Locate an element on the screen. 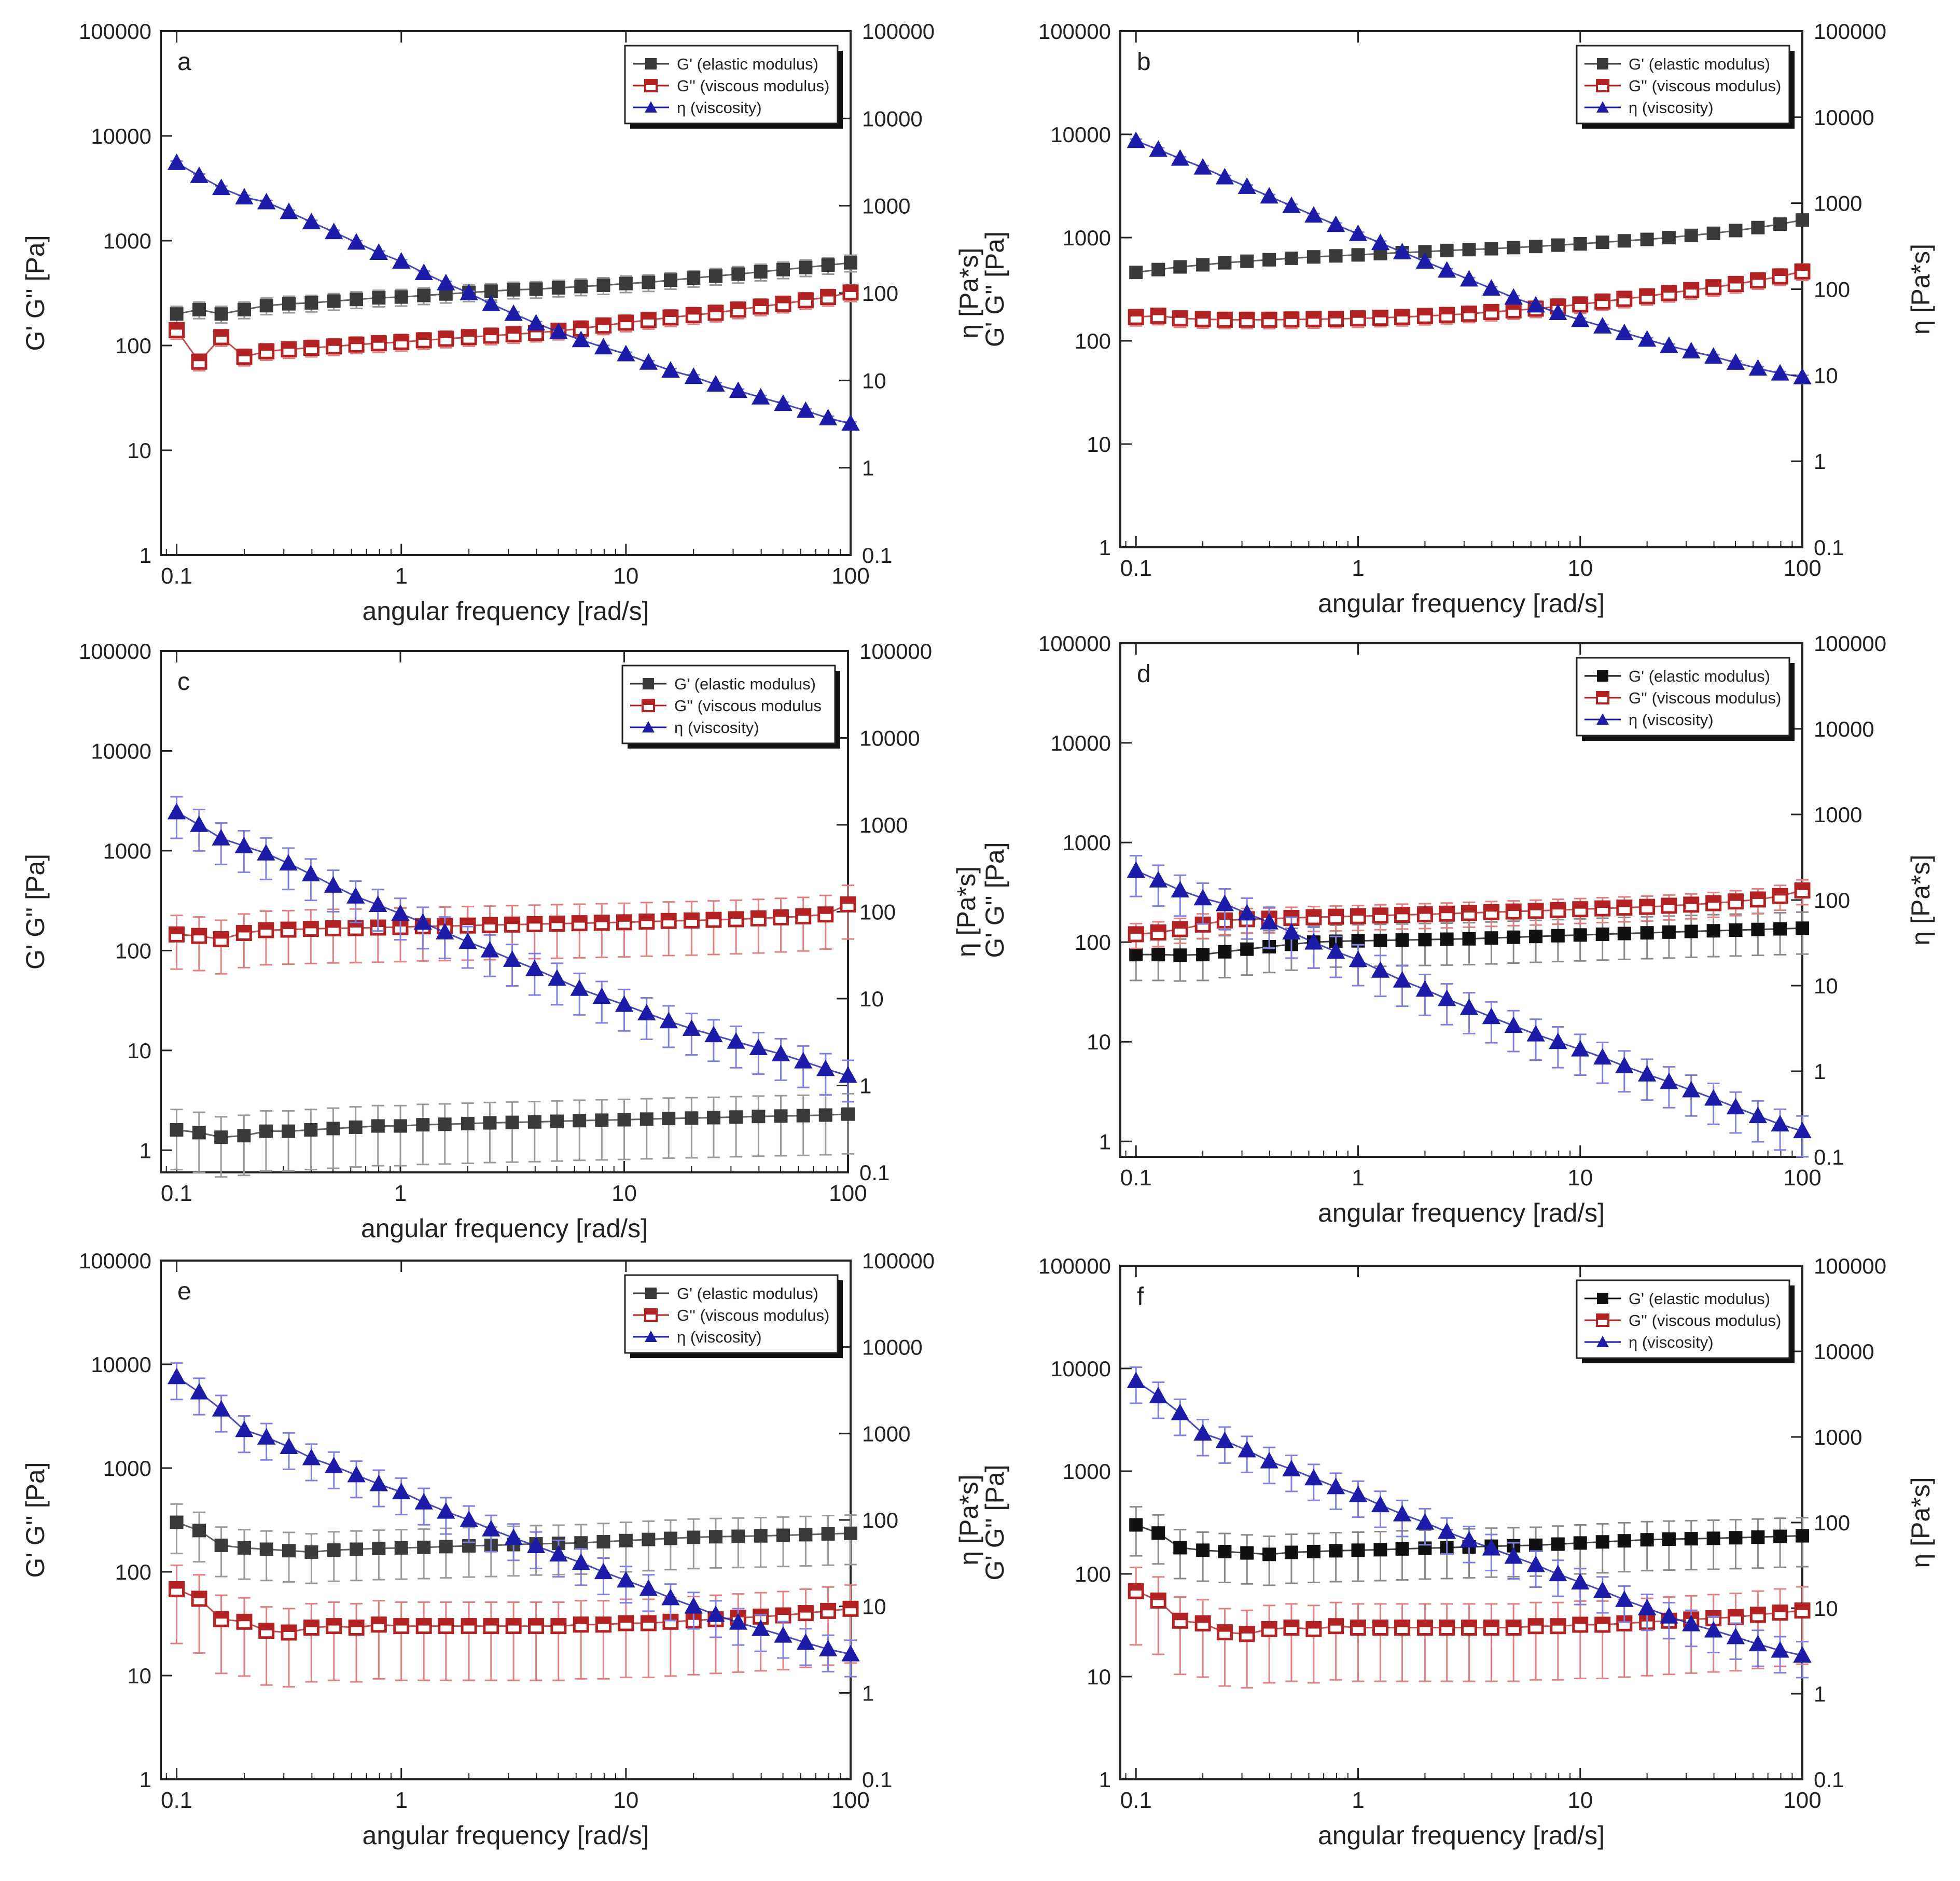 The height and width of the screenshot is (1881, 1960). y2-tick-label: 1 is located at coordinates (1820, 1694).